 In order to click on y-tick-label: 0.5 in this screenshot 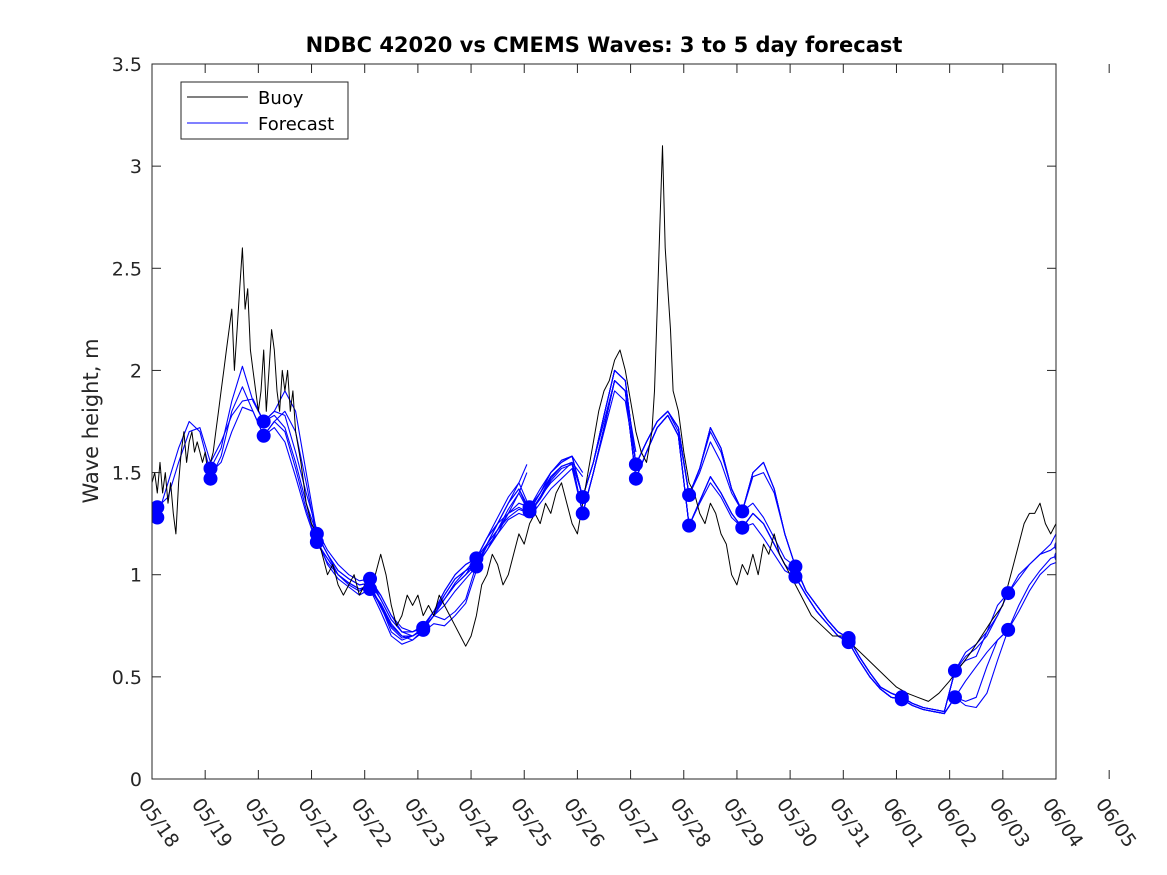, I will do `click(127, 678)`.